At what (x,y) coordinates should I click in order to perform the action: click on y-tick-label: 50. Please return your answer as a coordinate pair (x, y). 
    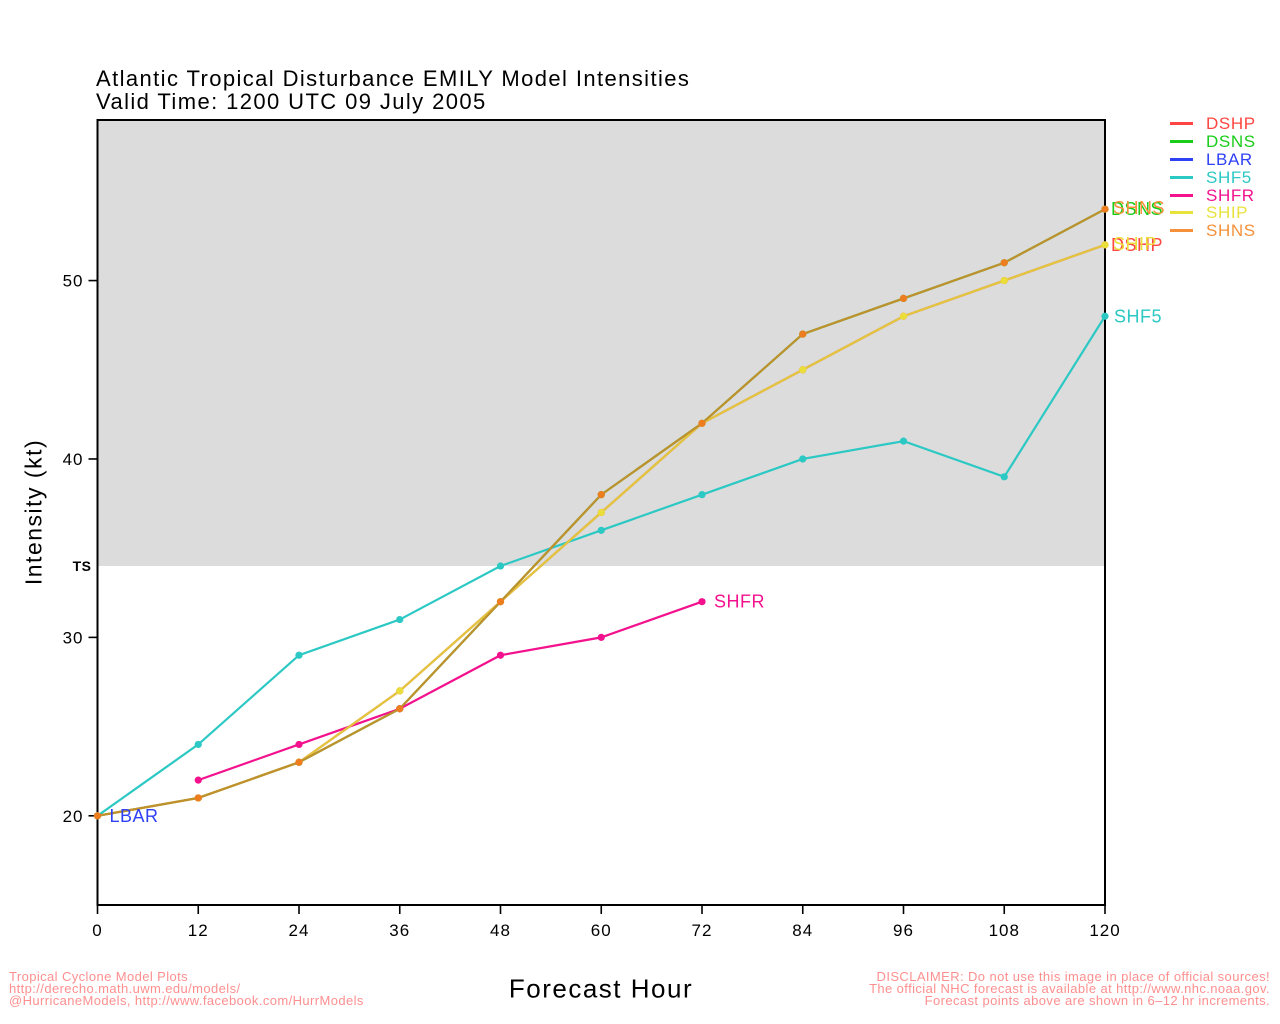
    Looking at the image, I should click on (73, 281).